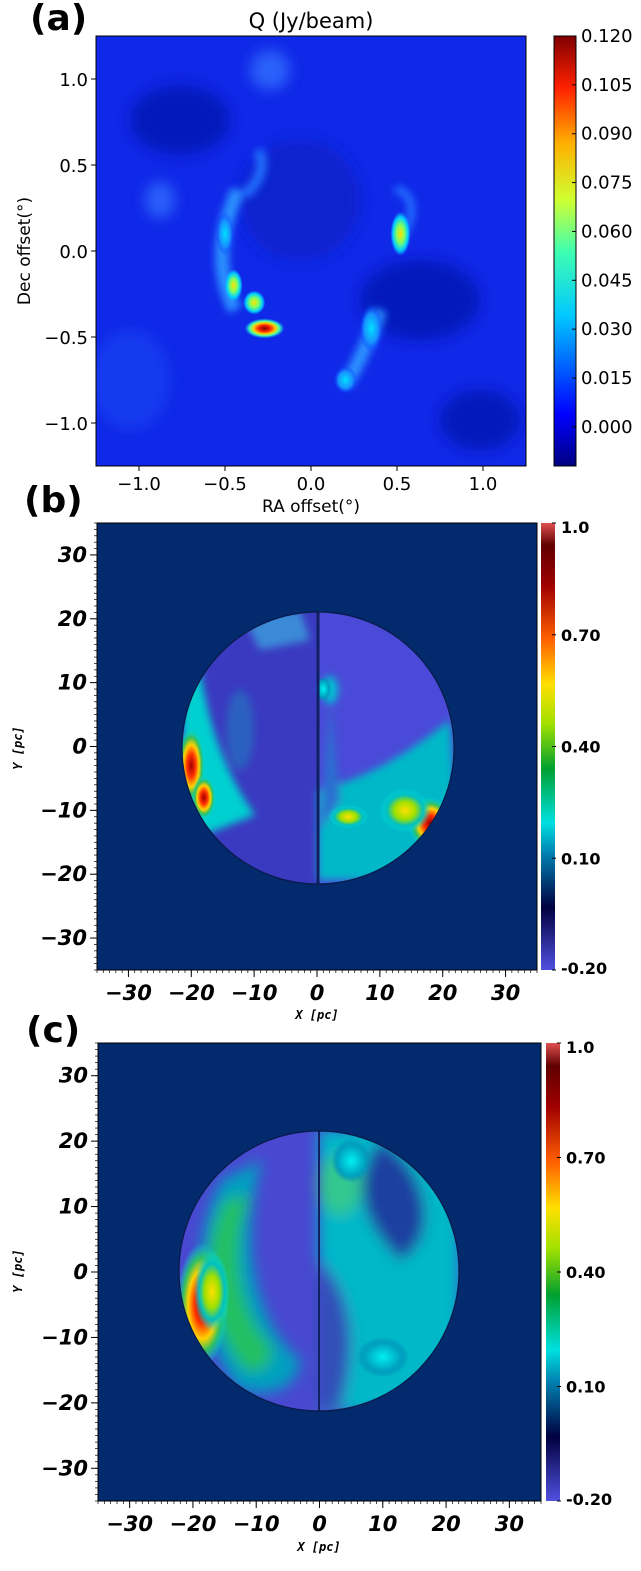 Image resolution: width=641 pixels, height=1571 pixels. Describe the element at coordinates (139, 484) in the screenshot. I see `x-tick-label: −1.0` at that location.